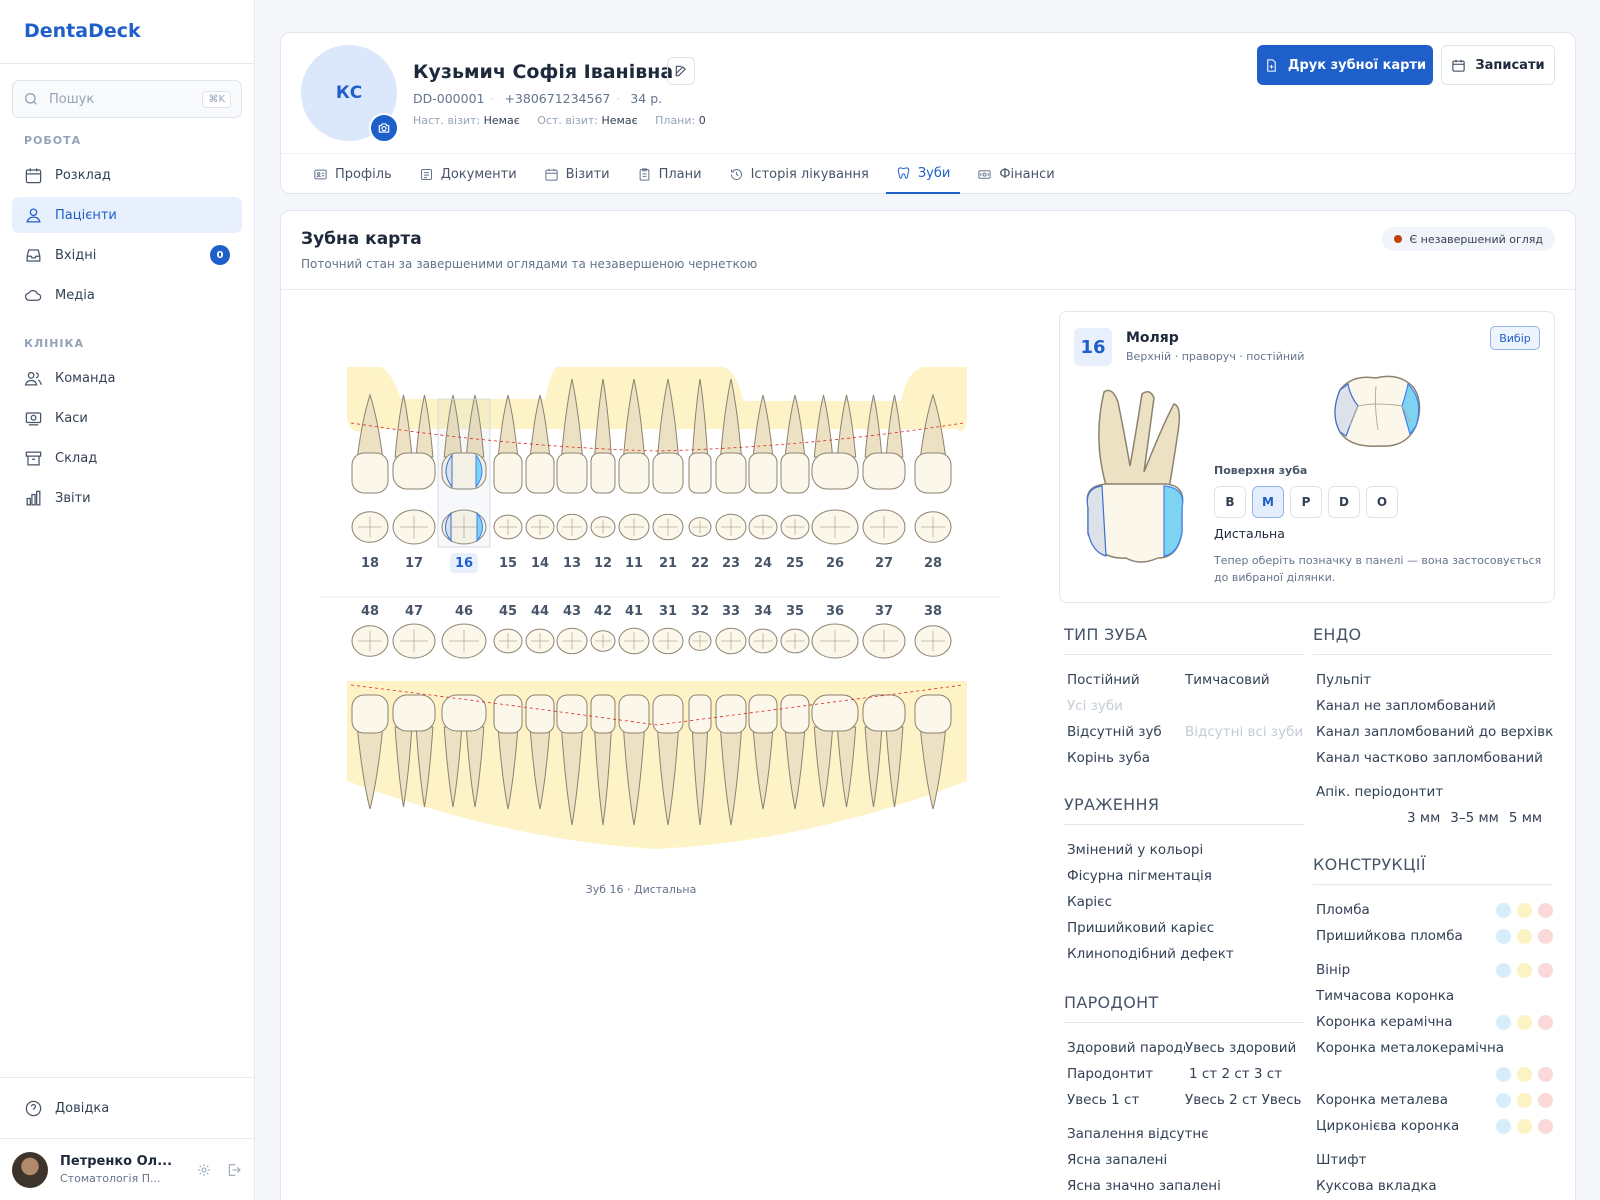 The width and height of the screenshot is (1600, 1200). What do you see at coordinates (884, 611) in the screenshot?
I see `tooth-number: 37` at bounding box center [884, 611].